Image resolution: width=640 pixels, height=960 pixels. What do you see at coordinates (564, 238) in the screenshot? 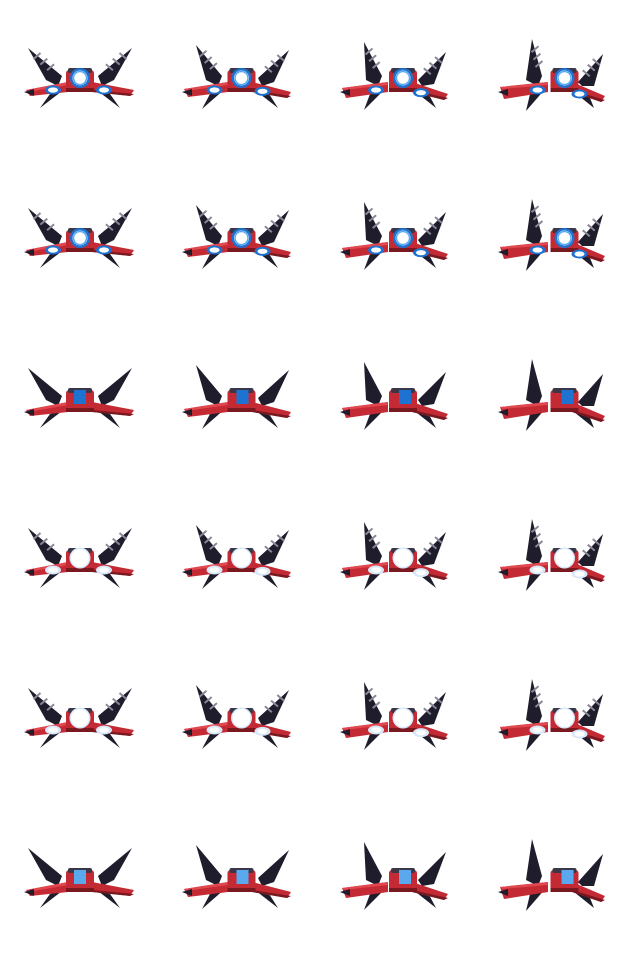
I see `core-ring-glow` at bounding box center [564, 238].